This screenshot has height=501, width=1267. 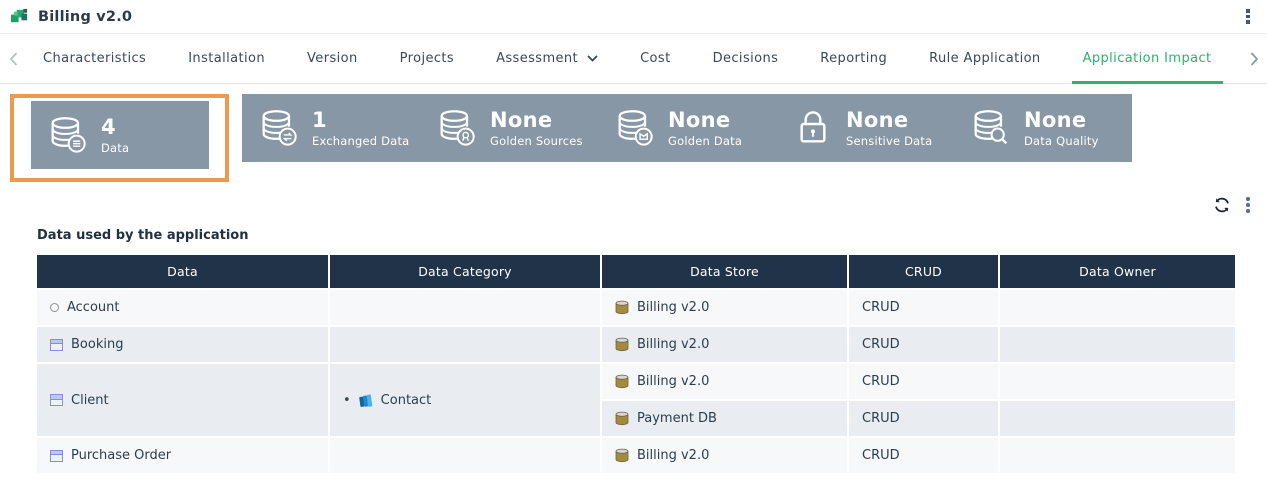 What do you see at coordinates (331, 128) in the screenshot?
I see `kpi-card-exchanged-data: 1 Exchanged Data` at bounding box center [331, 128].